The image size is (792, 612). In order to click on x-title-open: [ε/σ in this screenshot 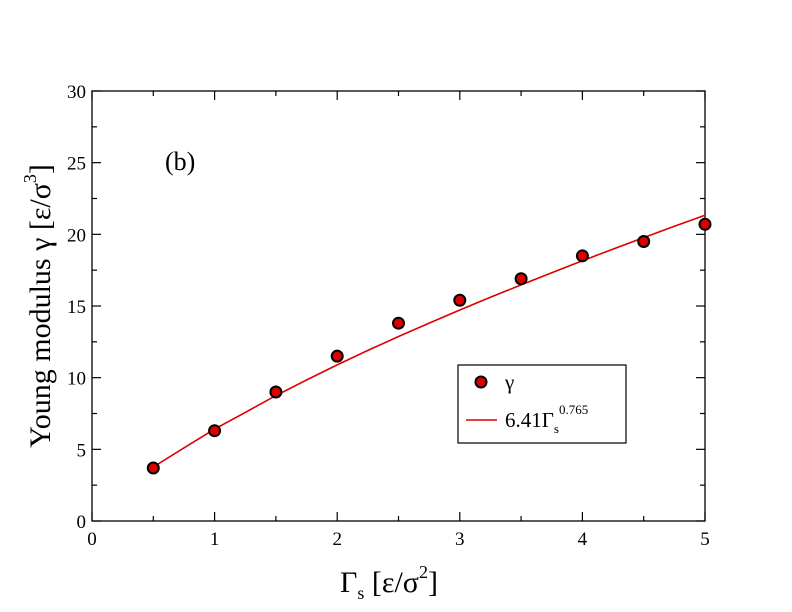, I will do `click(391, 582)`.